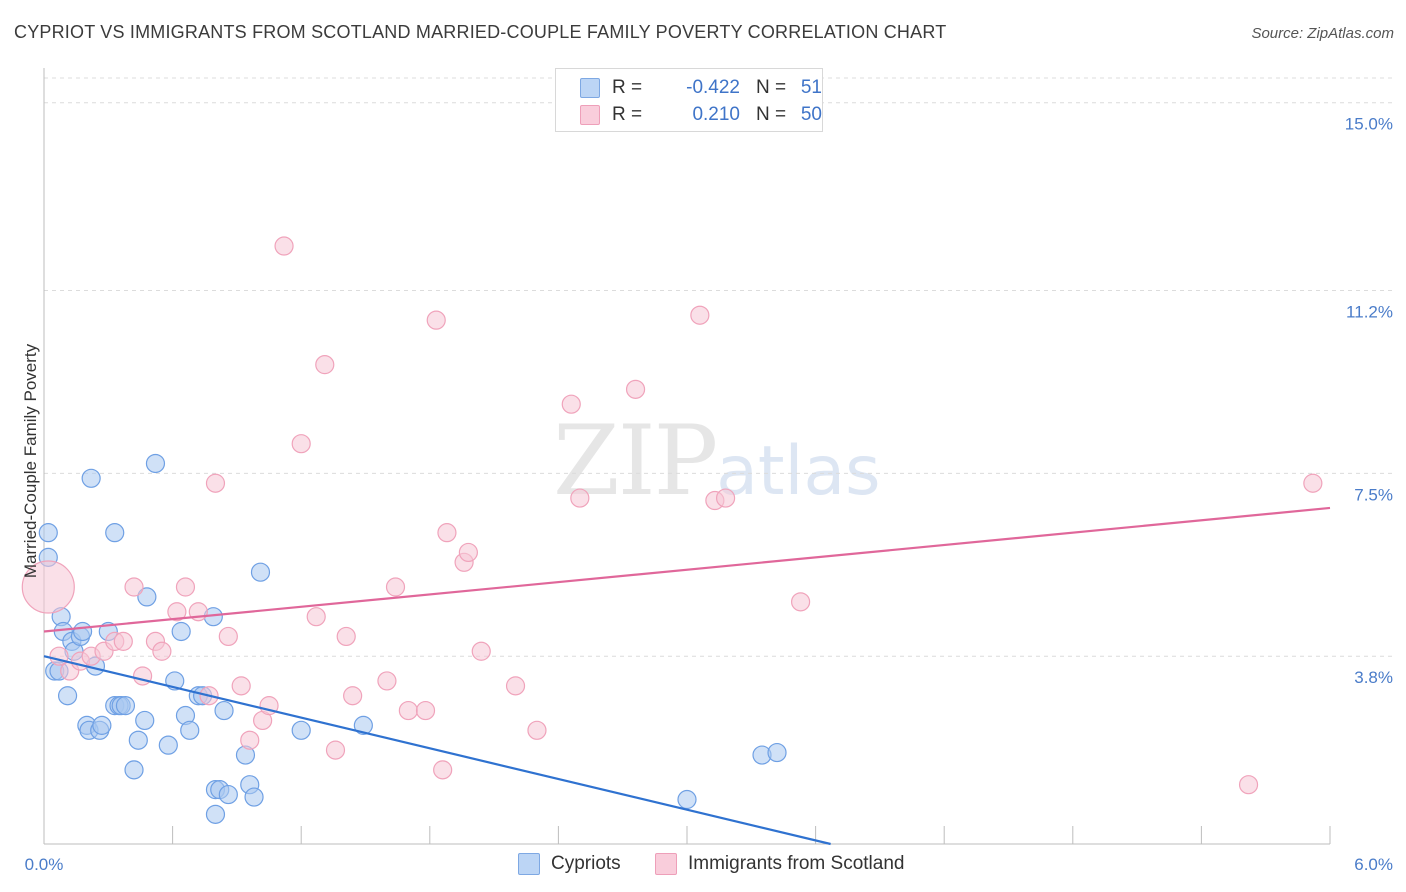 The height and width of the screenshot is (892, 1406). What do you see at coordinates (798, 471) in the screenshot?
I see `watermark-atlas: atlas` at bounding box center [798, 471].